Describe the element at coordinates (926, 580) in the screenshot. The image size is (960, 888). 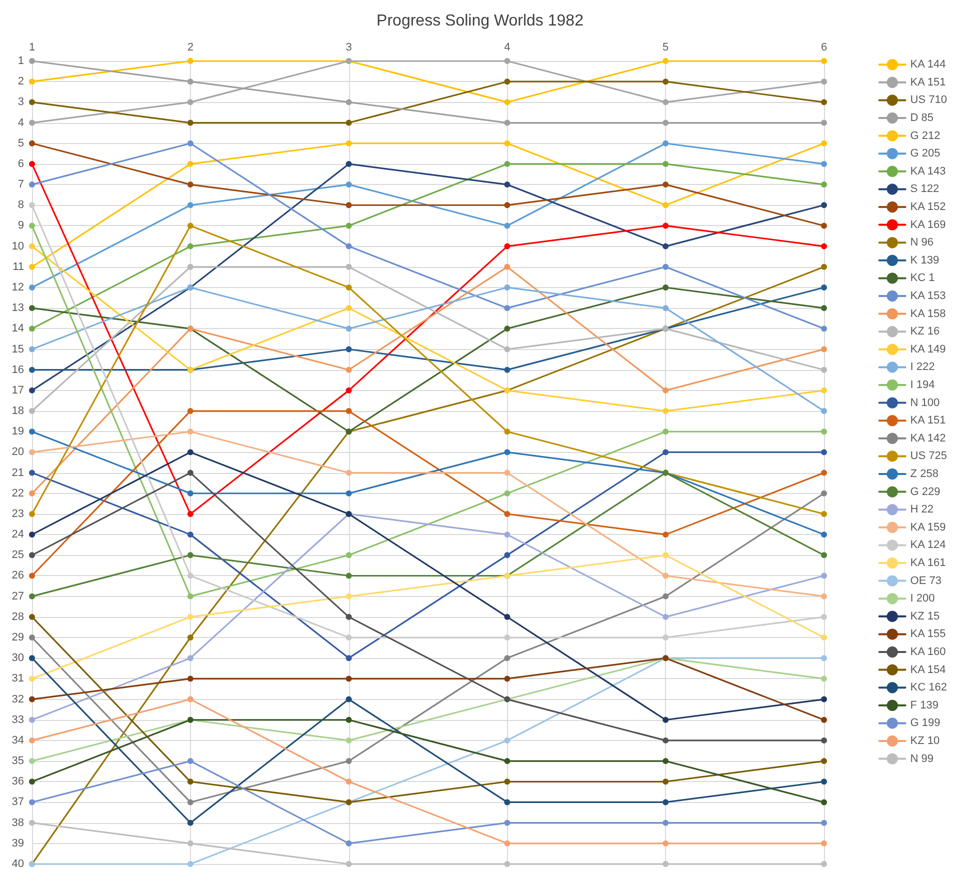
I see `legend-label: OE 73` at that location.